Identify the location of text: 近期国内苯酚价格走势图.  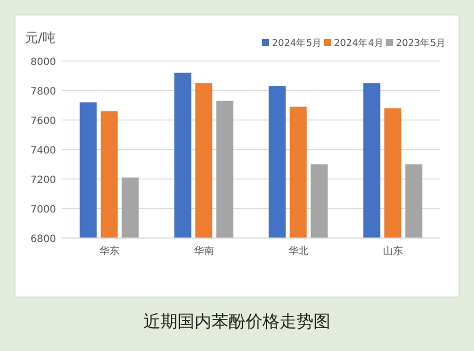
(237, 322).